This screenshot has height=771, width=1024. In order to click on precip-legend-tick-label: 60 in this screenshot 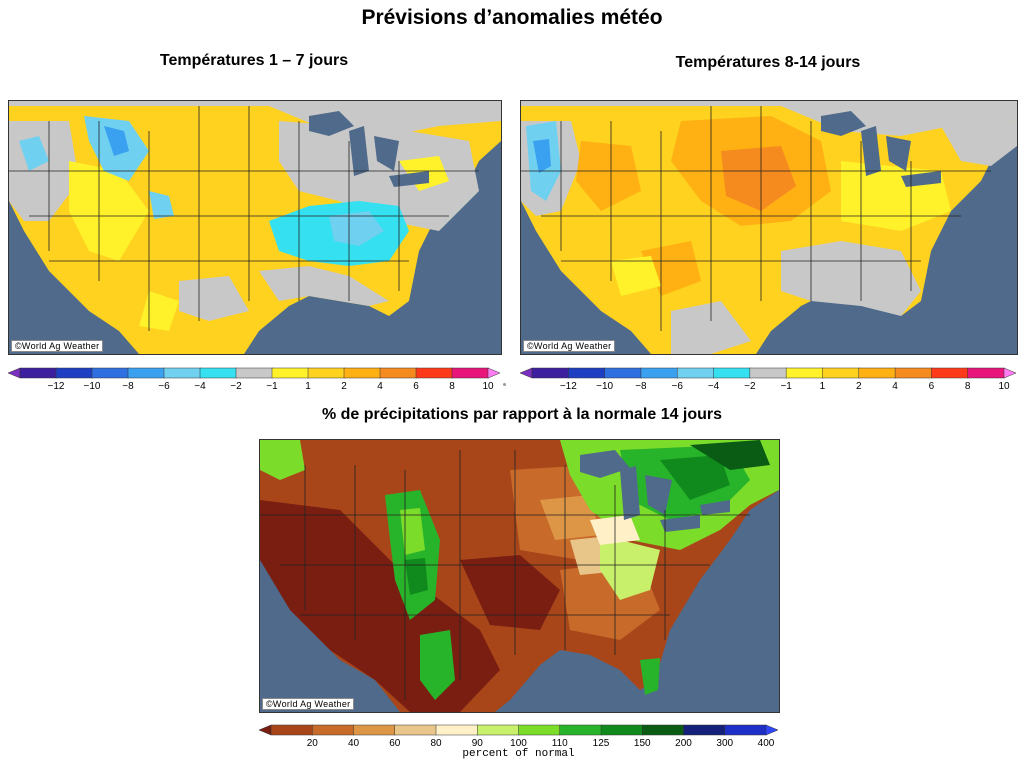, I will do `click(395, 743)`.